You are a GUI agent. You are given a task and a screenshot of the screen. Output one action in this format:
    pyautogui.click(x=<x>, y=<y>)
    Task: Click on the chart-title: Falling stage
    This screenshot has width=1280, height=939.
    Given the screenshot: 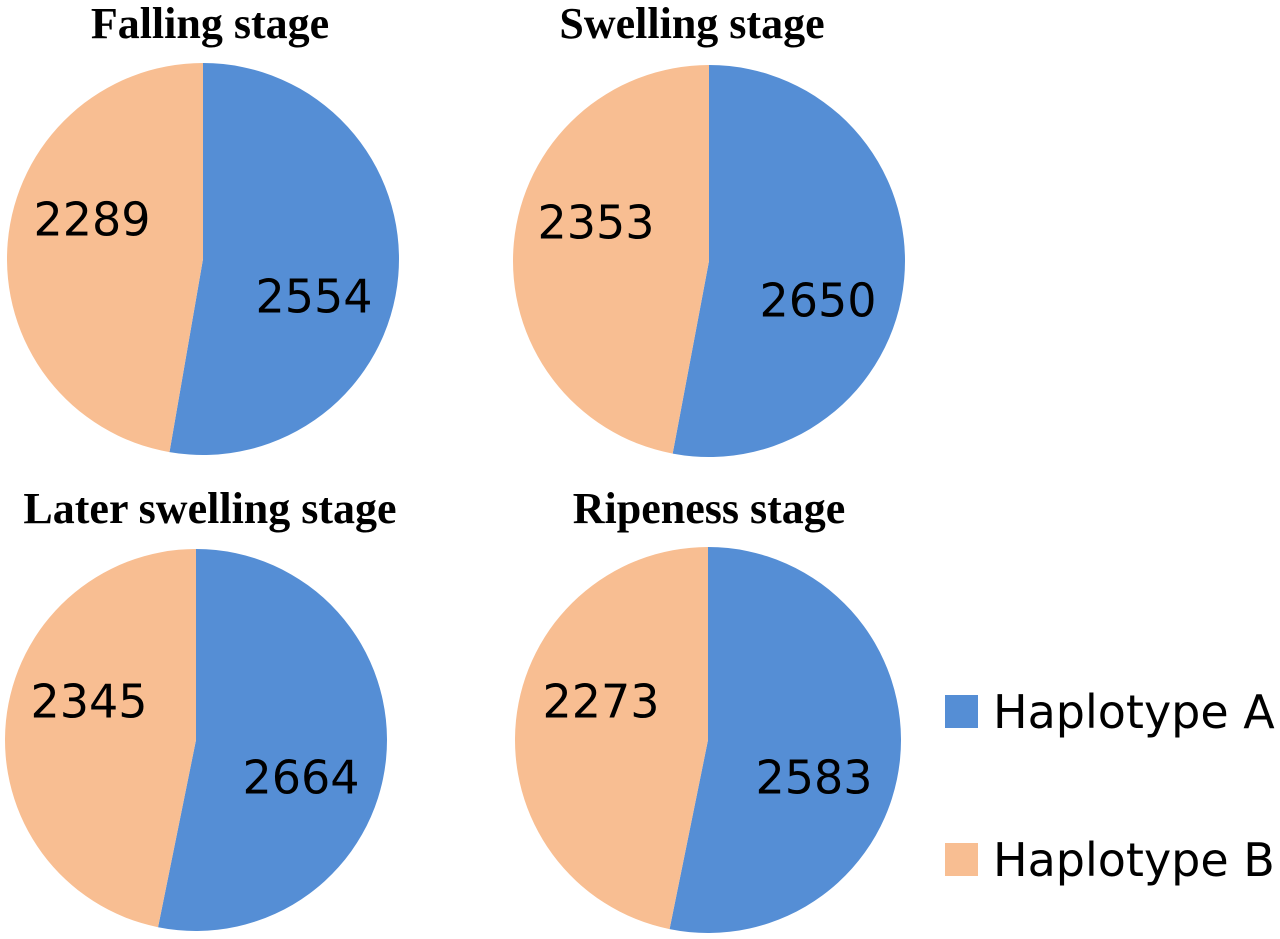 What is the action you would take?
    pyautogui.click(x=210, y=24)
    